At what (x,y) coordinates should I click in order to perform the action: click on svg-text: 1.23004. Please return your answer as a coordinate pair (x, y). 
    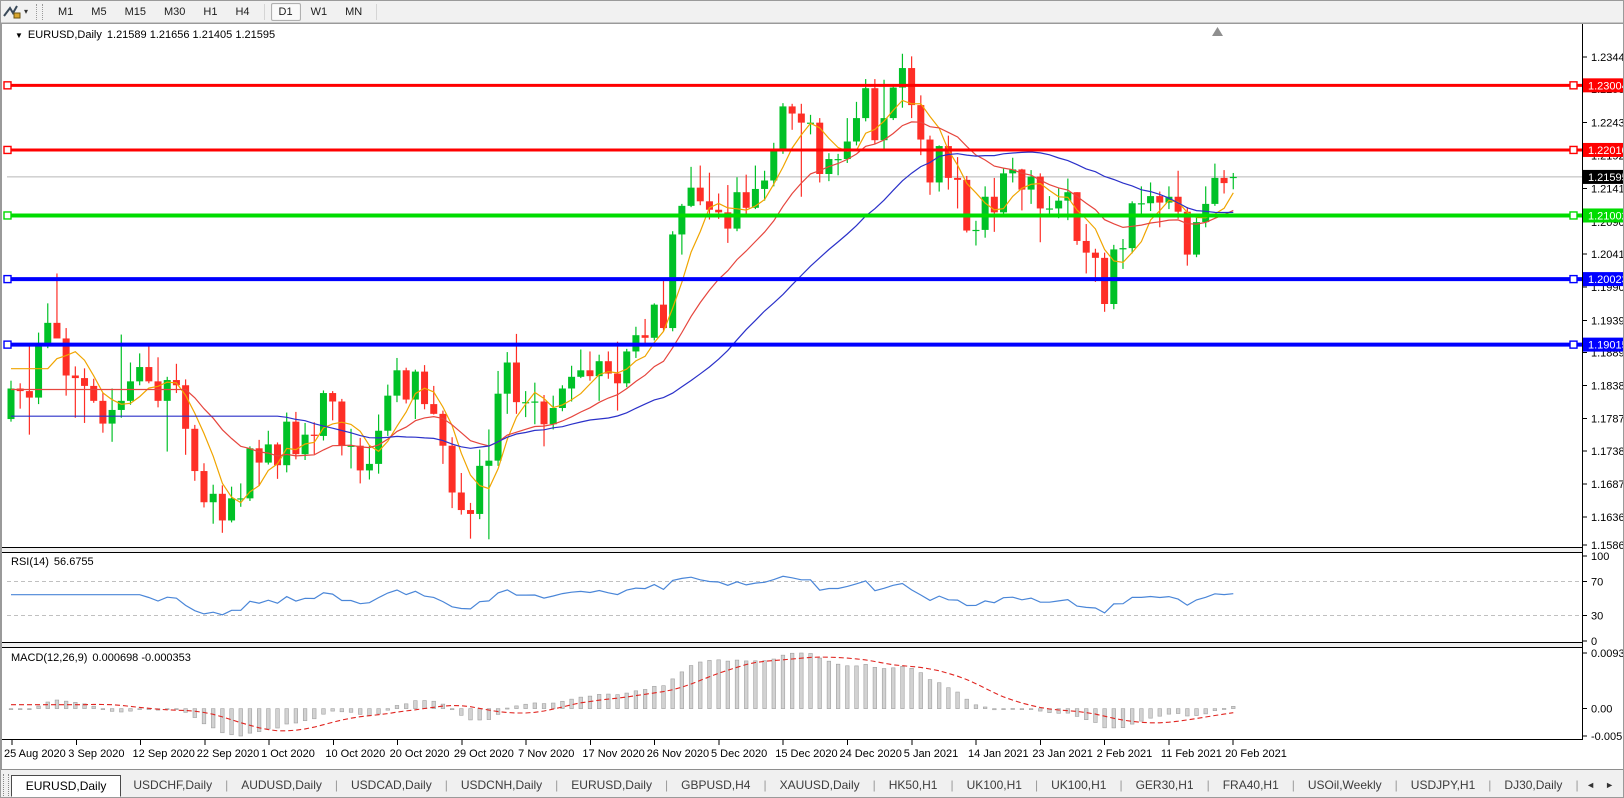
    Looking at the image, I should click on (1606, 86).